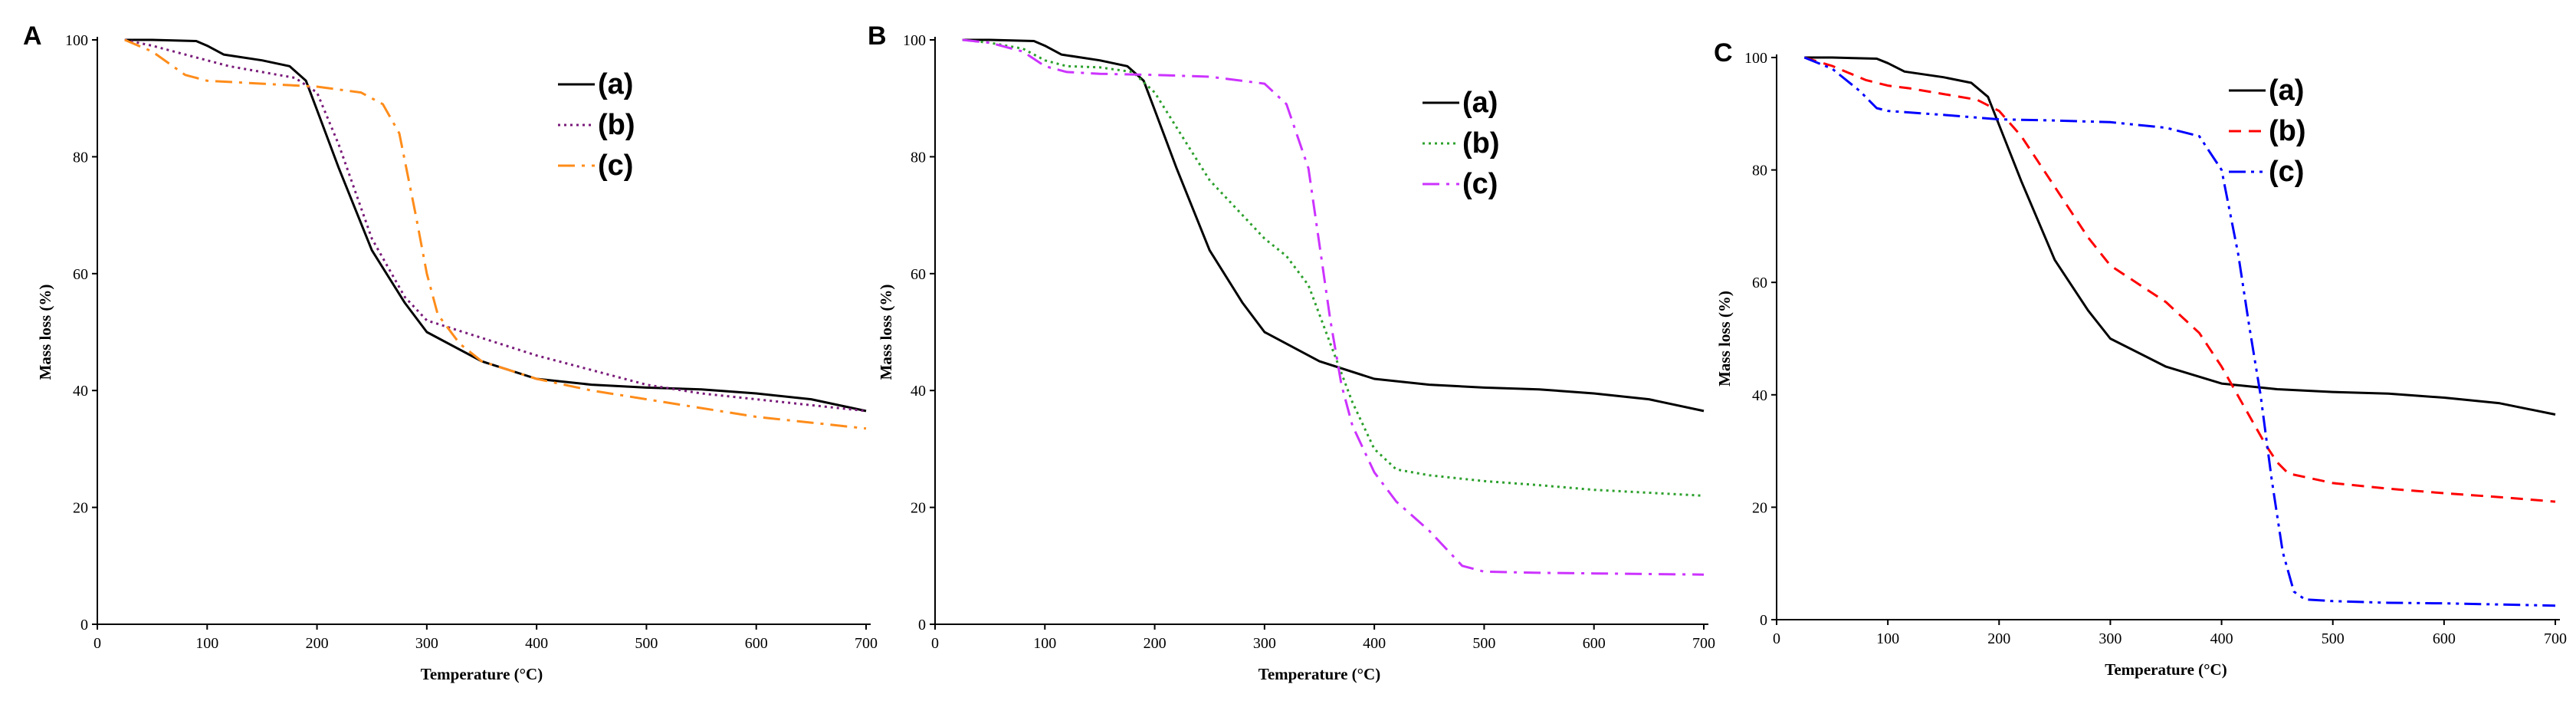 The width and height of the screenshot is (2576, 714). I want to click on panel-letter: B, so click(877, 36).